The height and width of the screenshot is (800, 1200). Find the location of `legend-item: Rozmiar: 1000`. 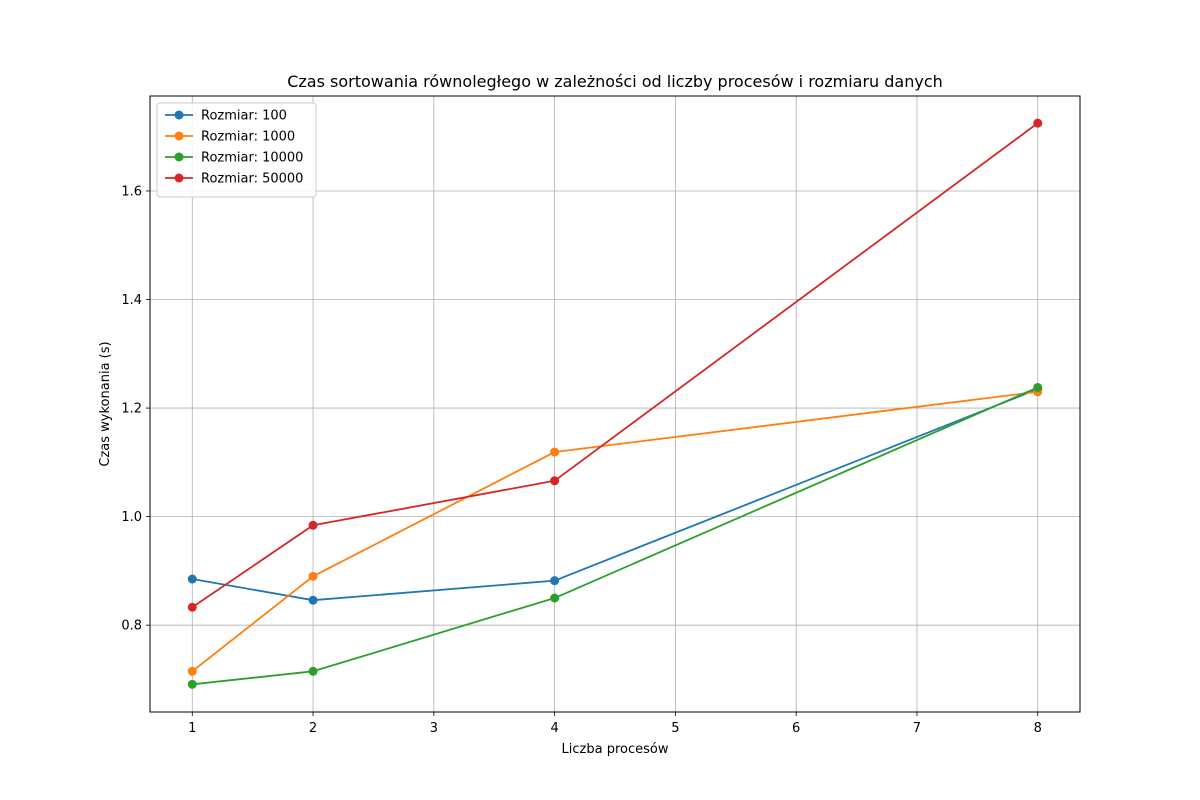

legend-item: Rozmiar: 1000 is located at coordinates (230, 137).